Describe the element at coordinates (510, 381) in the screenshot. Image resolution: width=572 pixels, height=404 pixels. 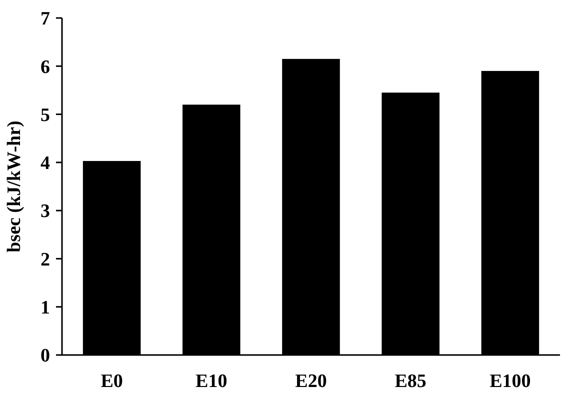
I see `x-tick-label: E100` at that location.